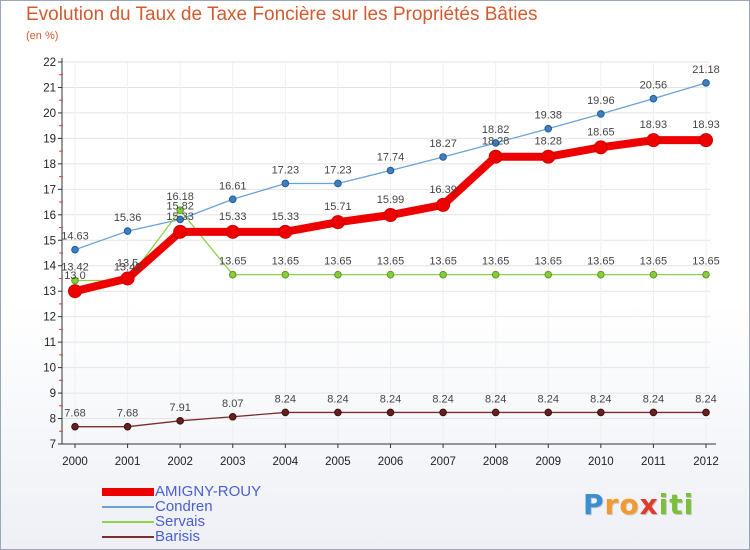 Image resolution: width=750 pixels, height=550 pixels. I want to click on chart-subtitle: (en %), so click(42, 36).